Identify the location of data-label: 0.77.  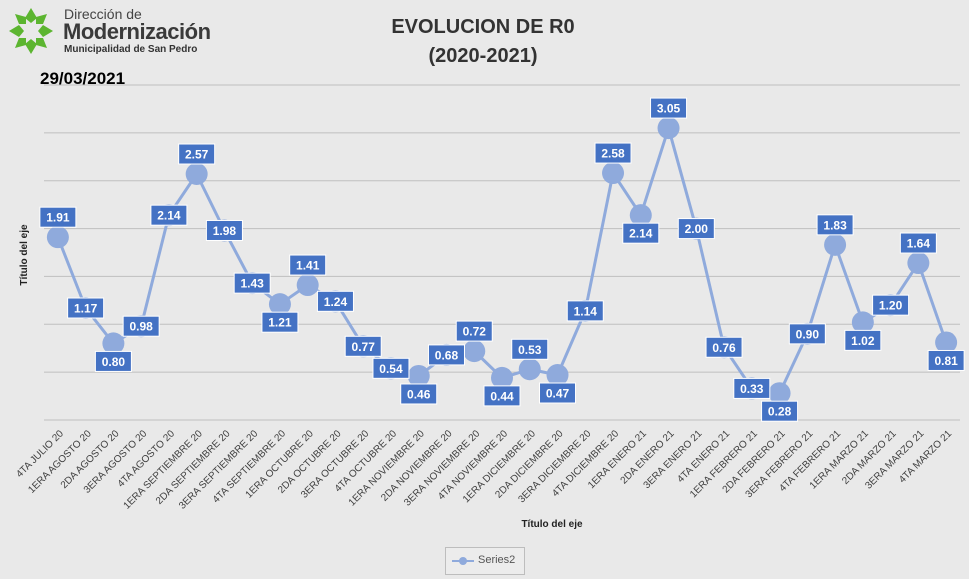
(364, 347).